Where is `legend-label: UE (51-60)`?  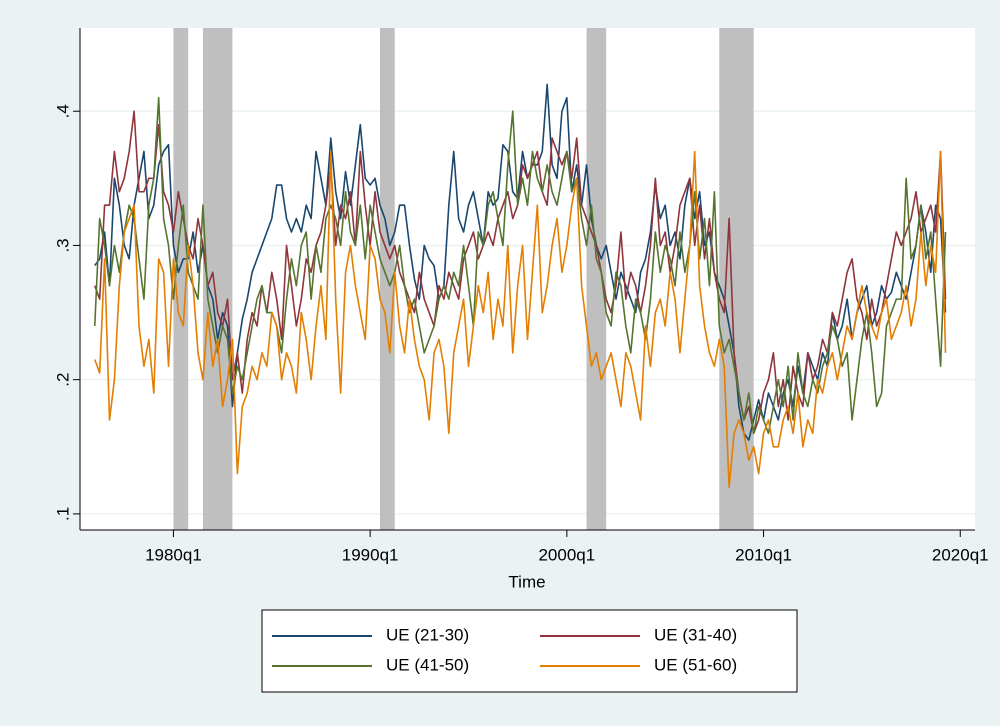 legend-label: UE (51-60) is located at coordinates (695, 664).